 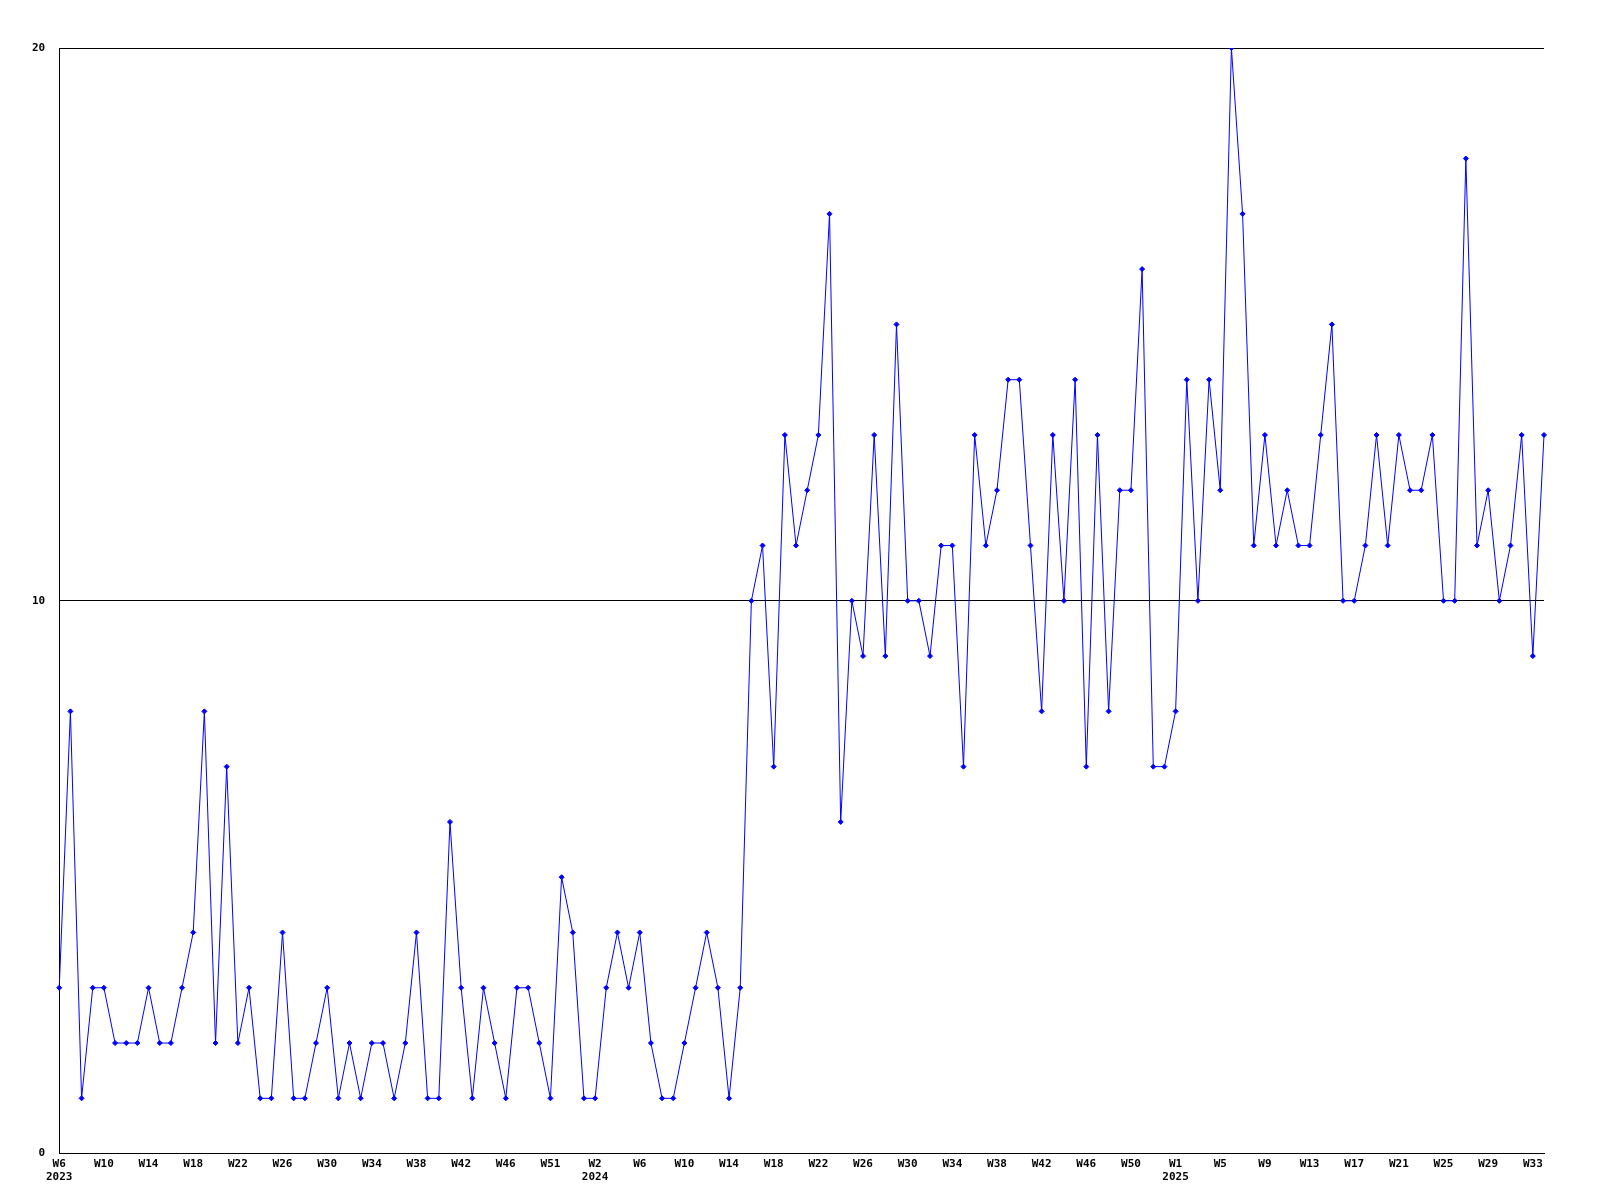 I want to click on x-tick-label: W5, so click(x=1220, y=1164).